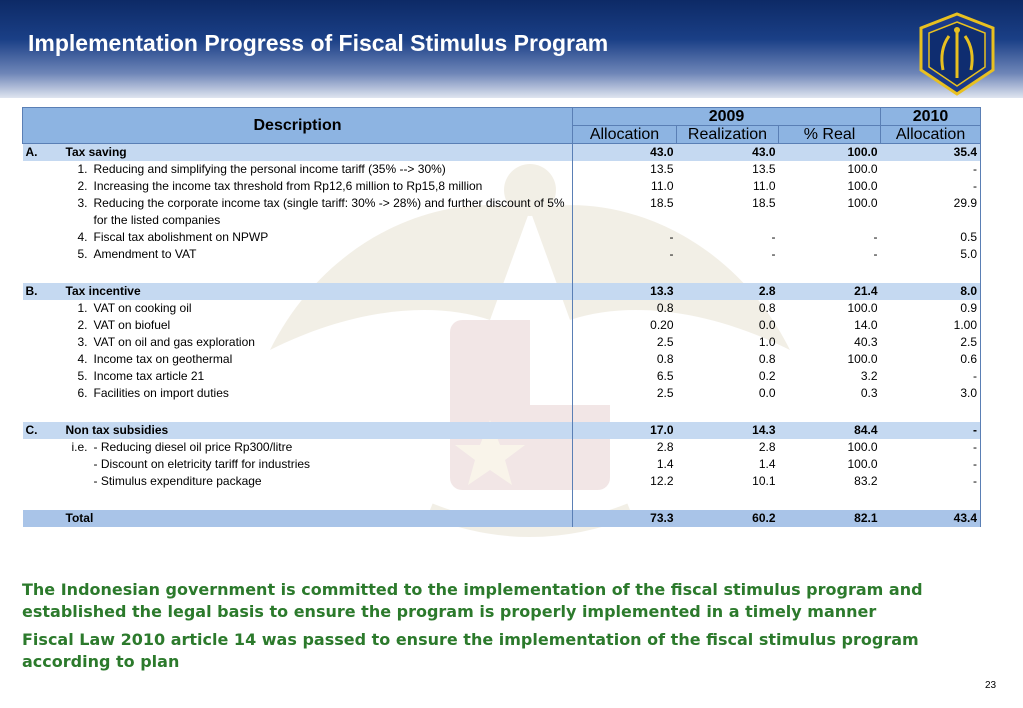 This screenshot has width=1023, height=708. Describe the element at coordinates (624, 291) in the screenshot. I see `cell-allocation: 13.3` at that location.